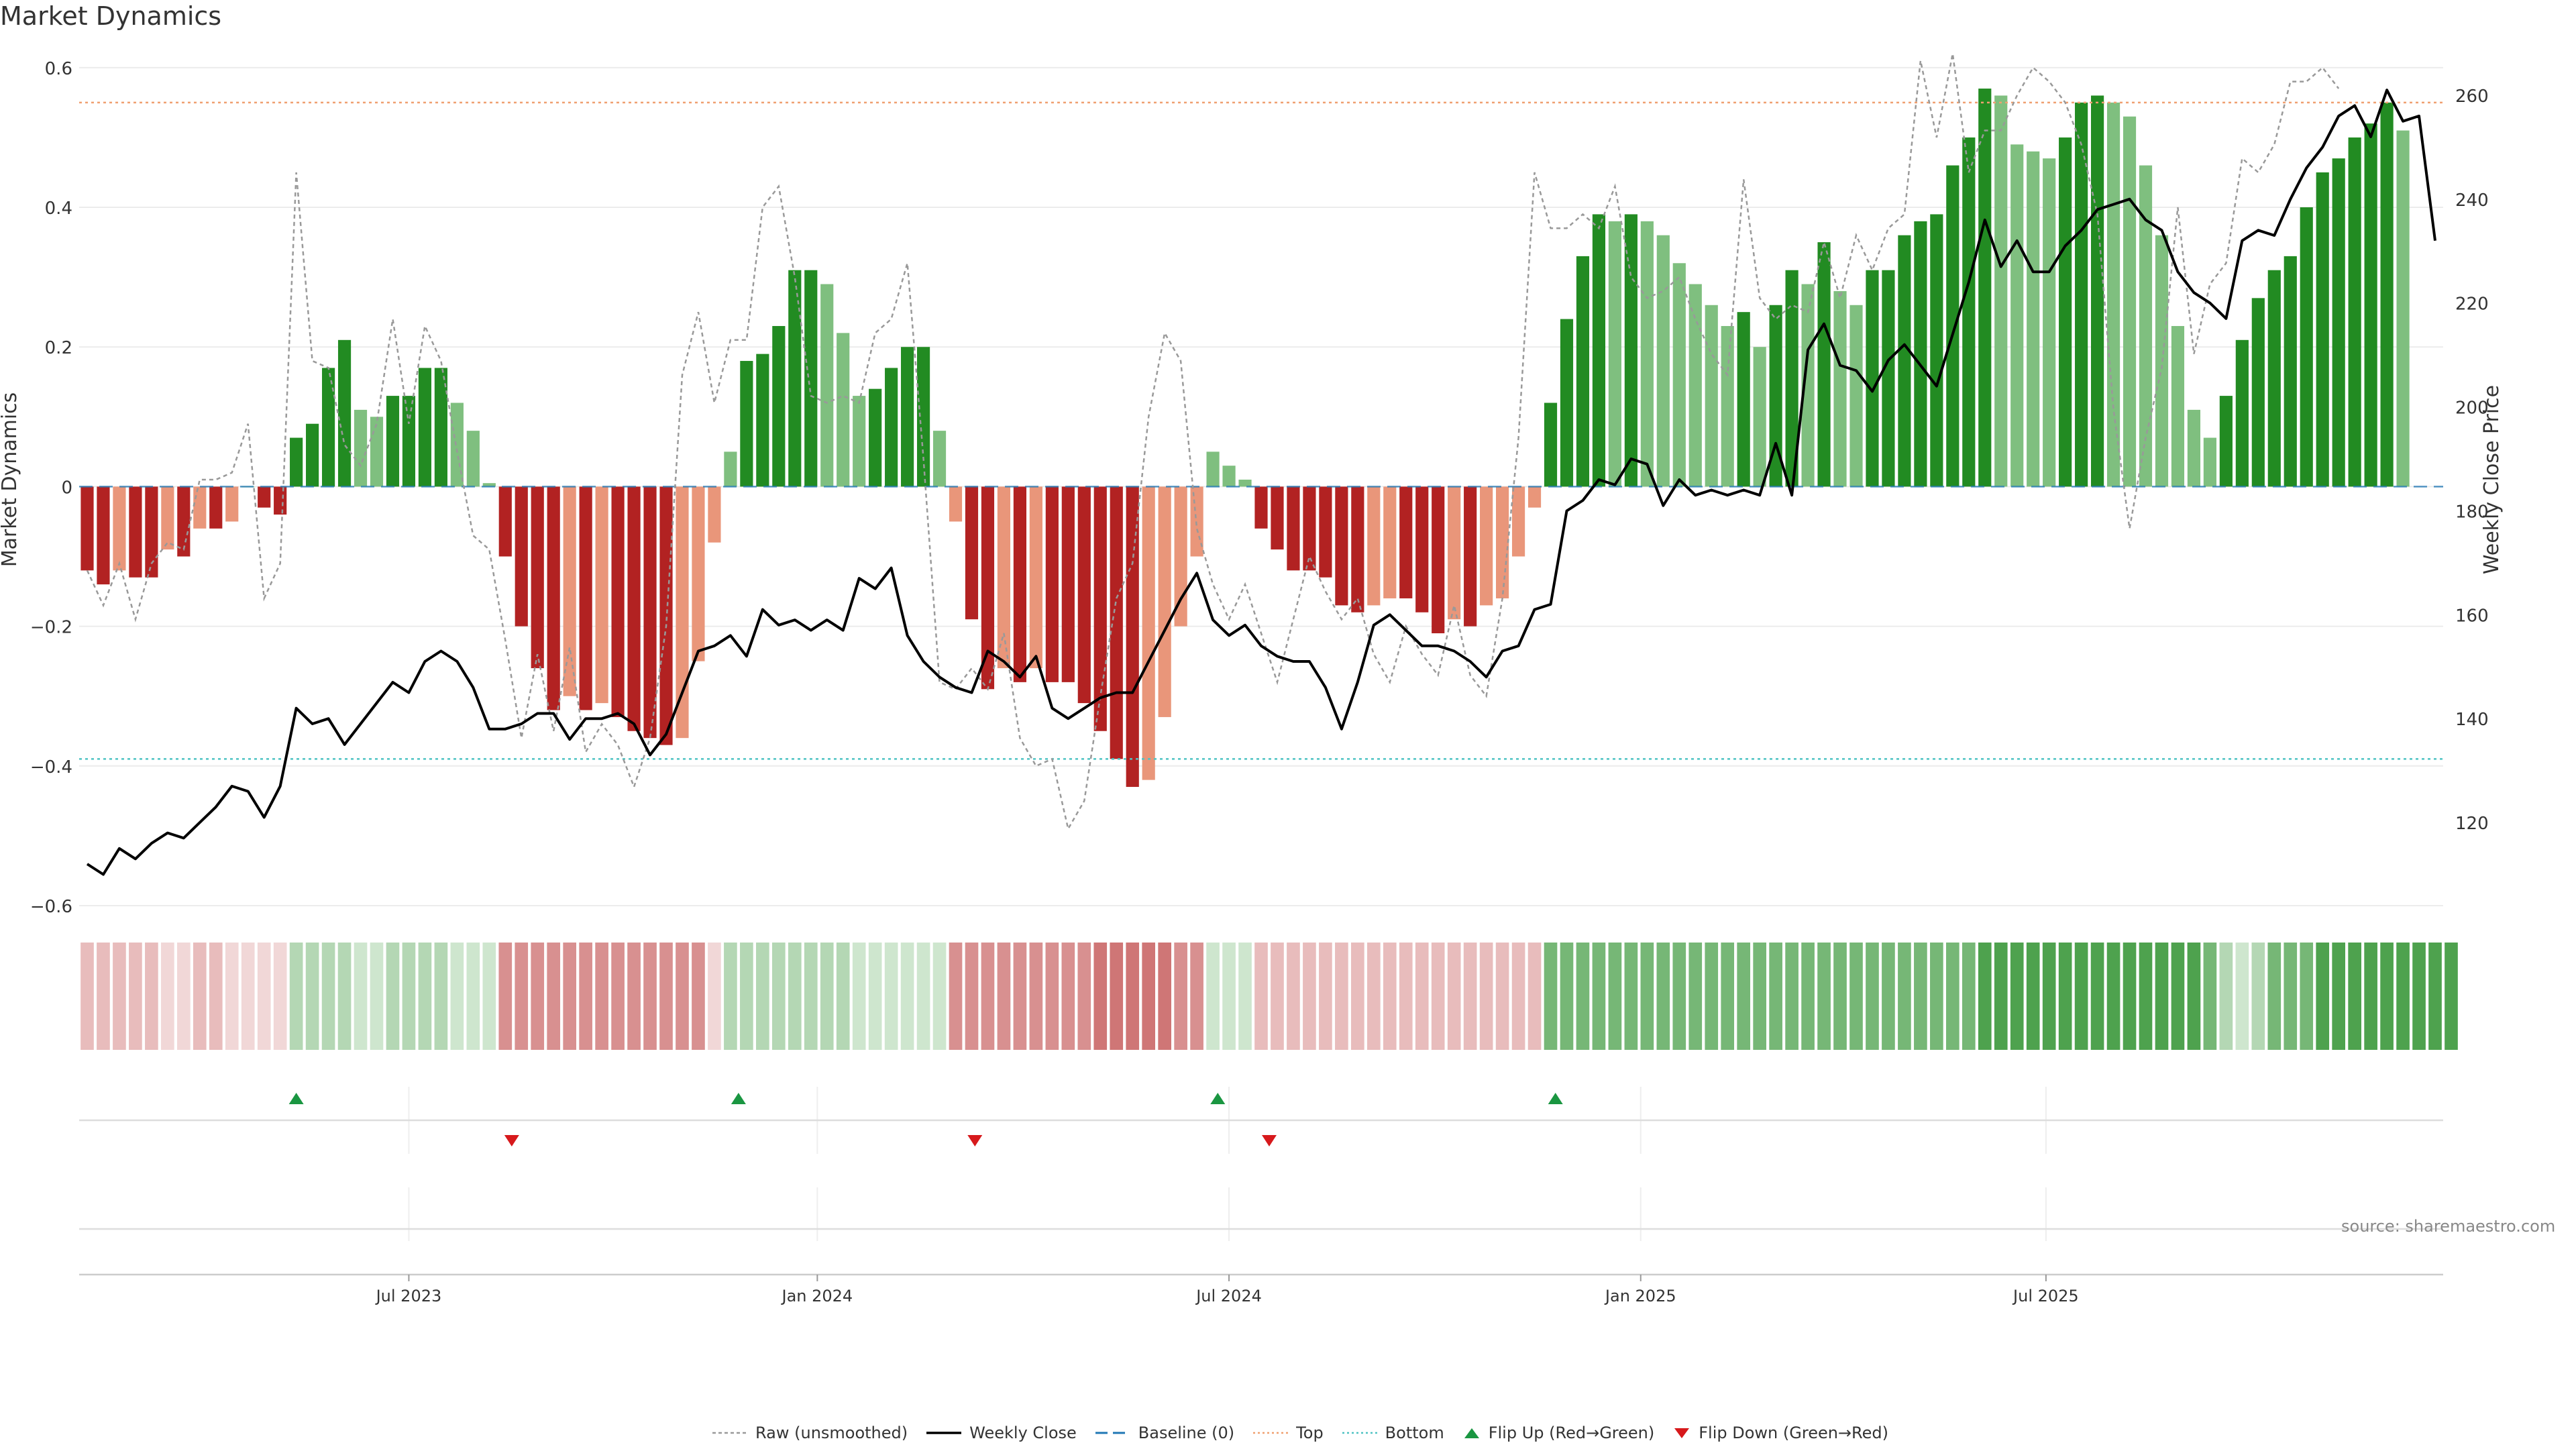 This screenshot has width=2576, height=1449. What do you see at coordinates (51, 767) in the screenshot?
I see `y-tick-label-left: −0.4` at bounding box center [51, 767].